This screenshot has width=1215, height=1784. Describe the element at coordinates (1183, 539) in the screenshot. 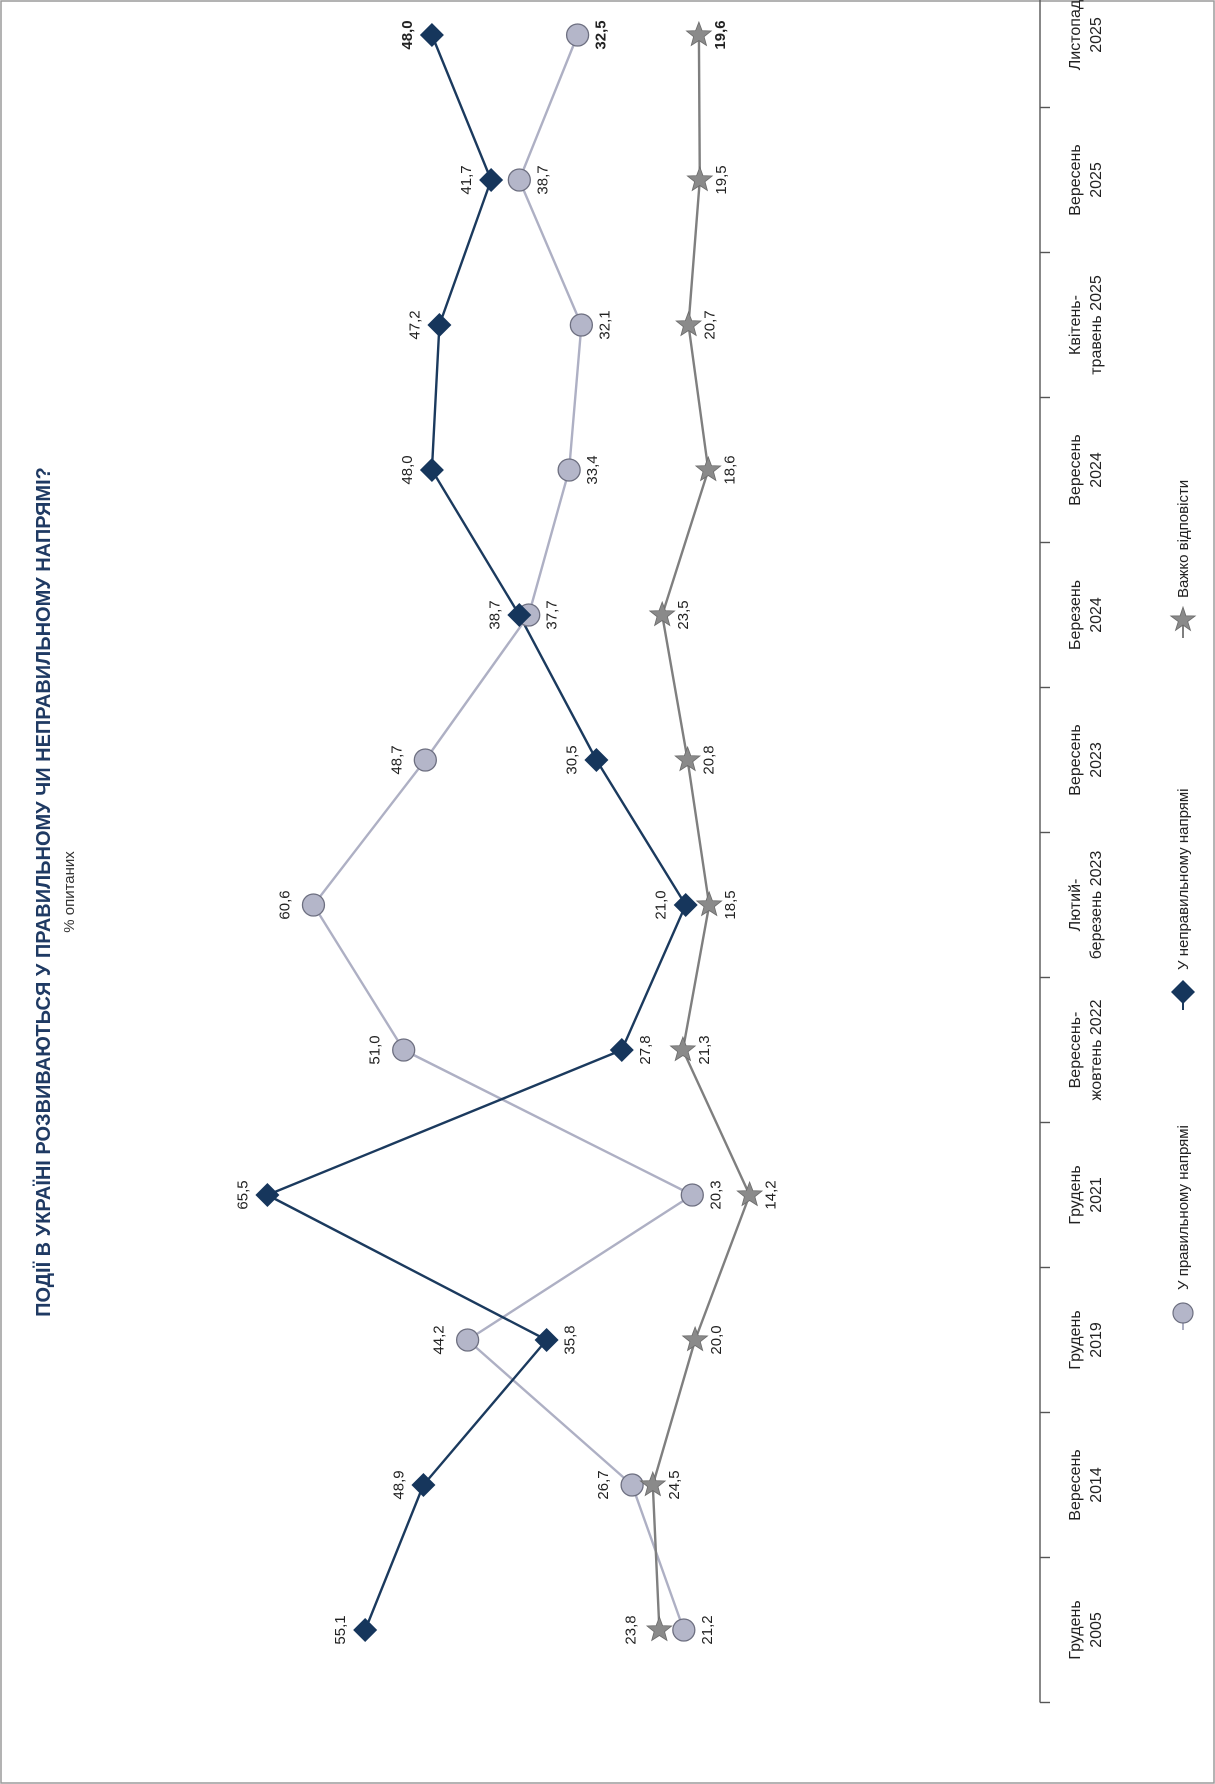

I see `legend-label-hard-to-say: Важко відповісти` at that location.